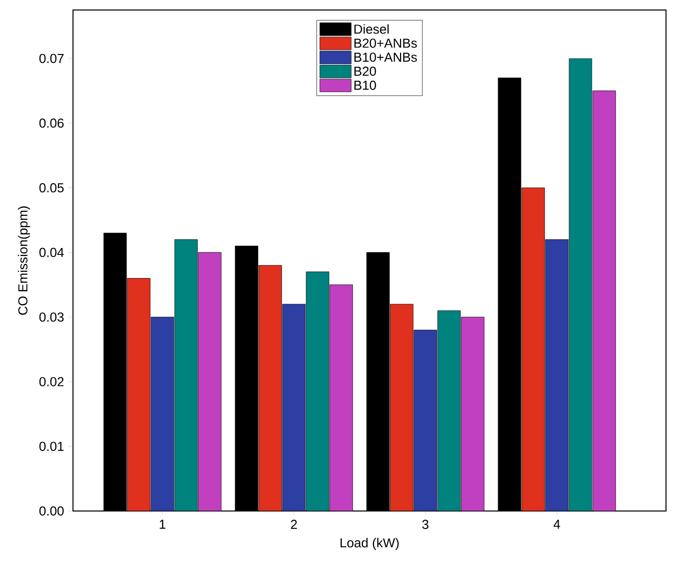 Image resolution: width=684 pixels, height=579 pixels. I want to click on x-tick-label: 2, so click(293, 524).